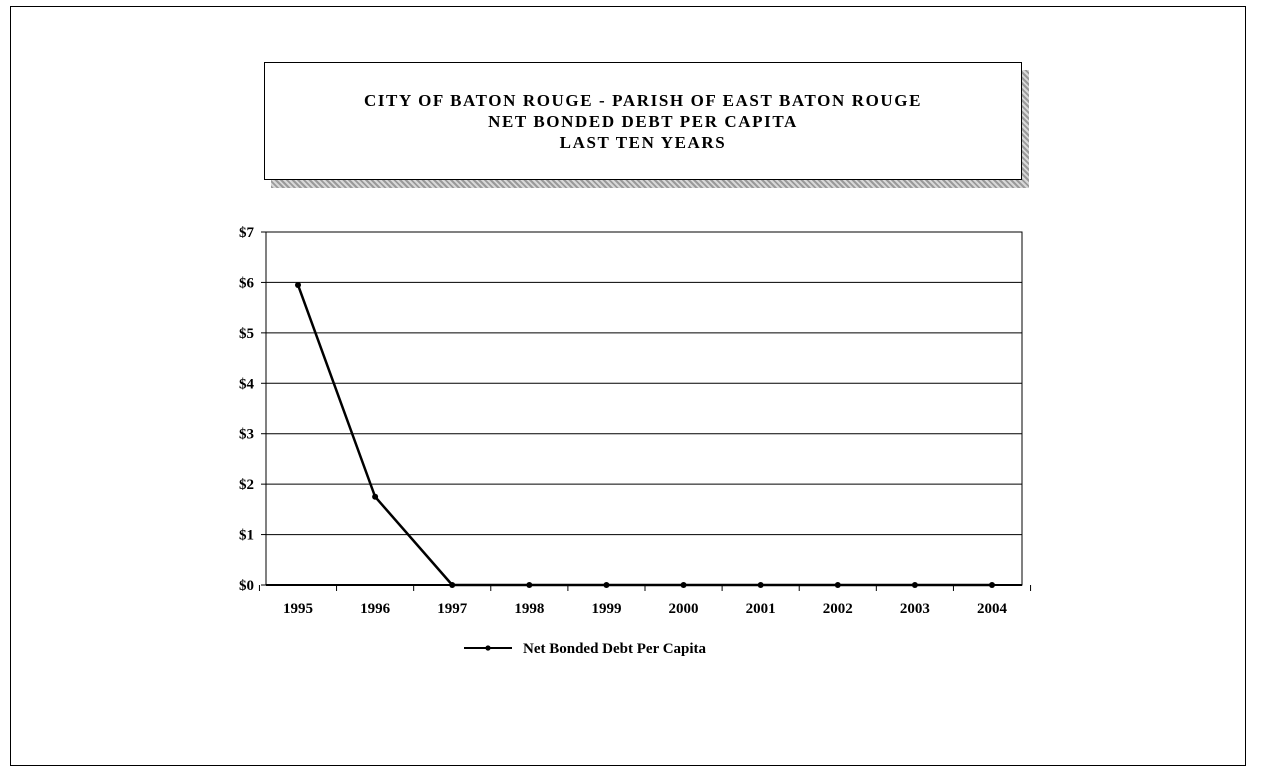 Image resolution: width=1262 pixels, height=766 pixels. Describe the element at coordinates (838, 609) in the screenshot. I see `x-tick-label: 2002` at that location.